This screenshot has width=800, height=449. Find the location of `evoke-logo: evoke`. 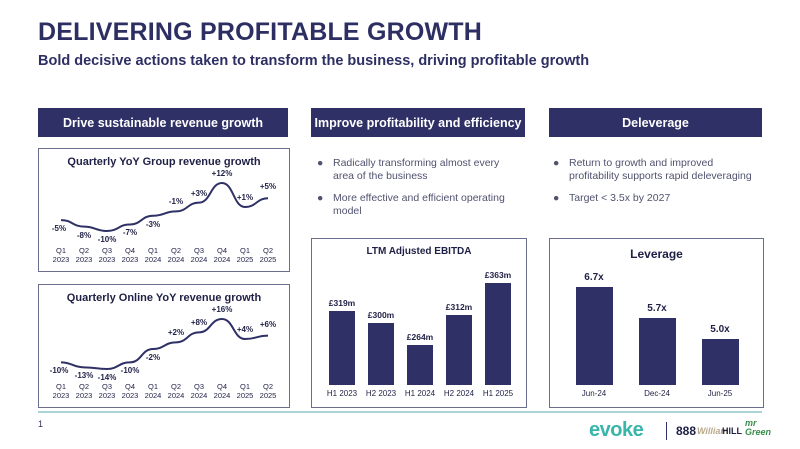

evoke-logo: evoke is located at coordinates (616, 430).